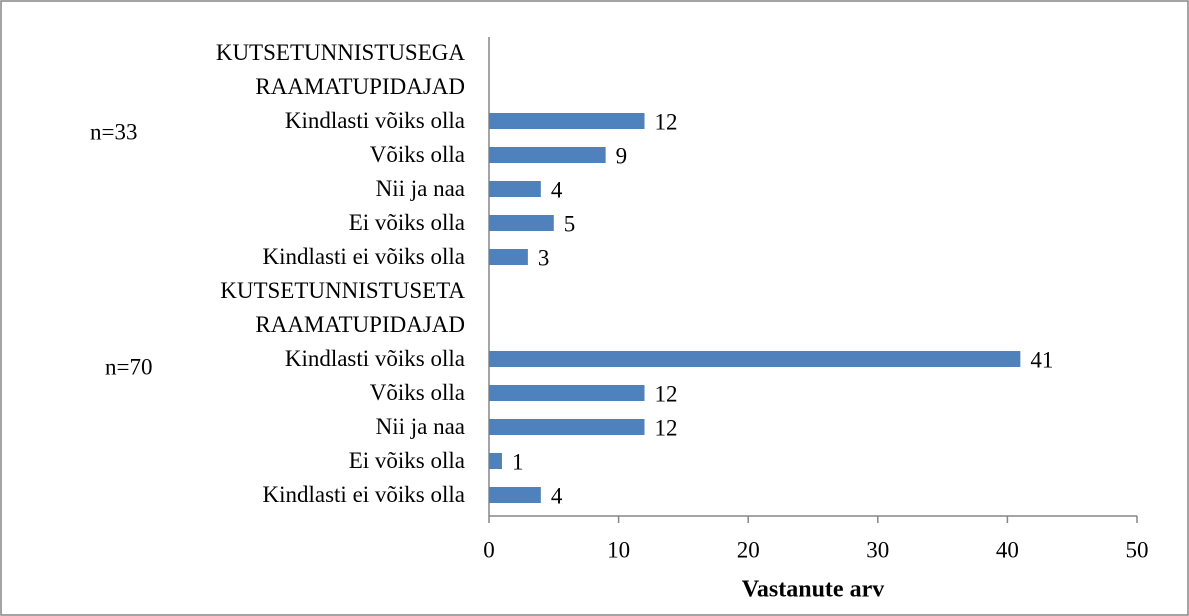  Describe the element at coordinates (748, 549) in the screenshot. I see `x-tick-label: 20` at that location.